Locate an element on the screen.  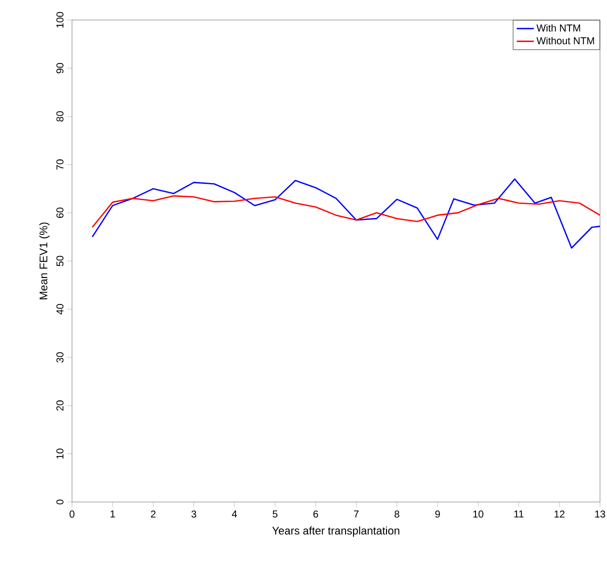
x-tick-label: 11 is located at coordinates (519, 514).